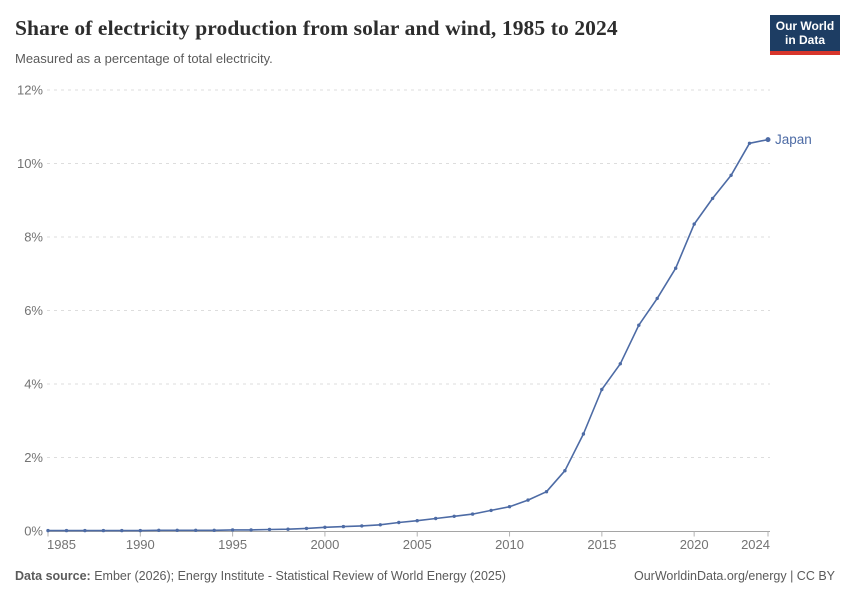 The image size is (850, 600). Describe the element at coordinates (140, 544) in the screenshot. I see `x-tick-label-1990: 1990` at that location.